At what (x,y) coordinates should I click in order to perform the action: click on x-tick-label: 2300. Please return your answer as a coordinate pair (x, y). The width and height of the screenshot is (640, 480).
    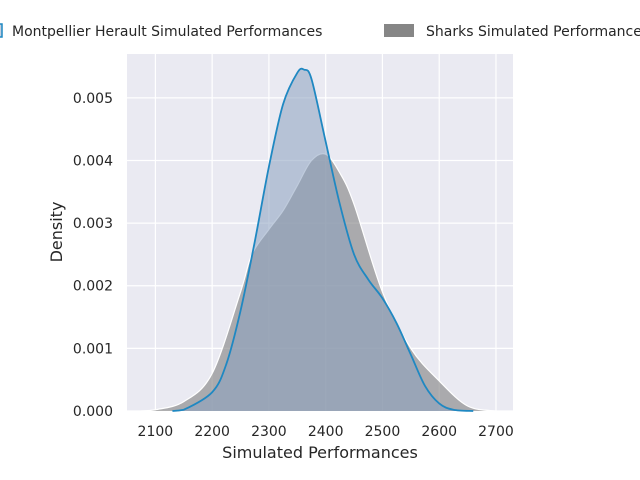
    Looking at the image, I should click on (269, 432).